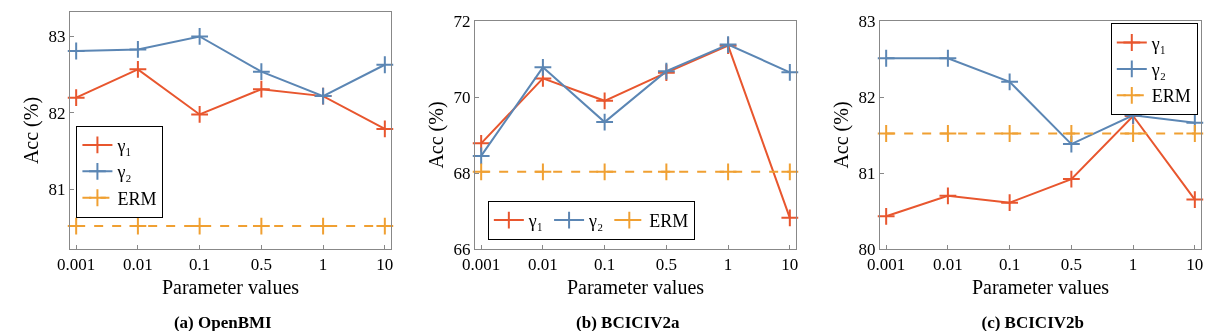 This screenshot has height=331, width=1217. I want to click on y-tick-label: 72, so click(462, 21).